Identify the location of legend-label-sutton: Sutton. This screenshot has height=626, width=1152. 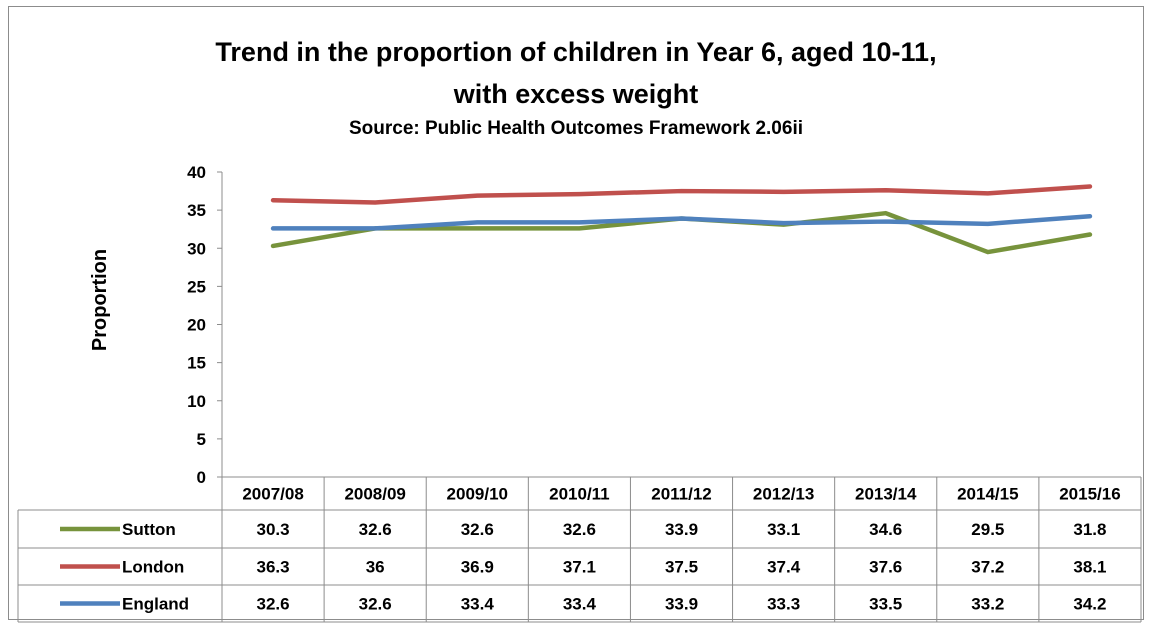
(149, 529).